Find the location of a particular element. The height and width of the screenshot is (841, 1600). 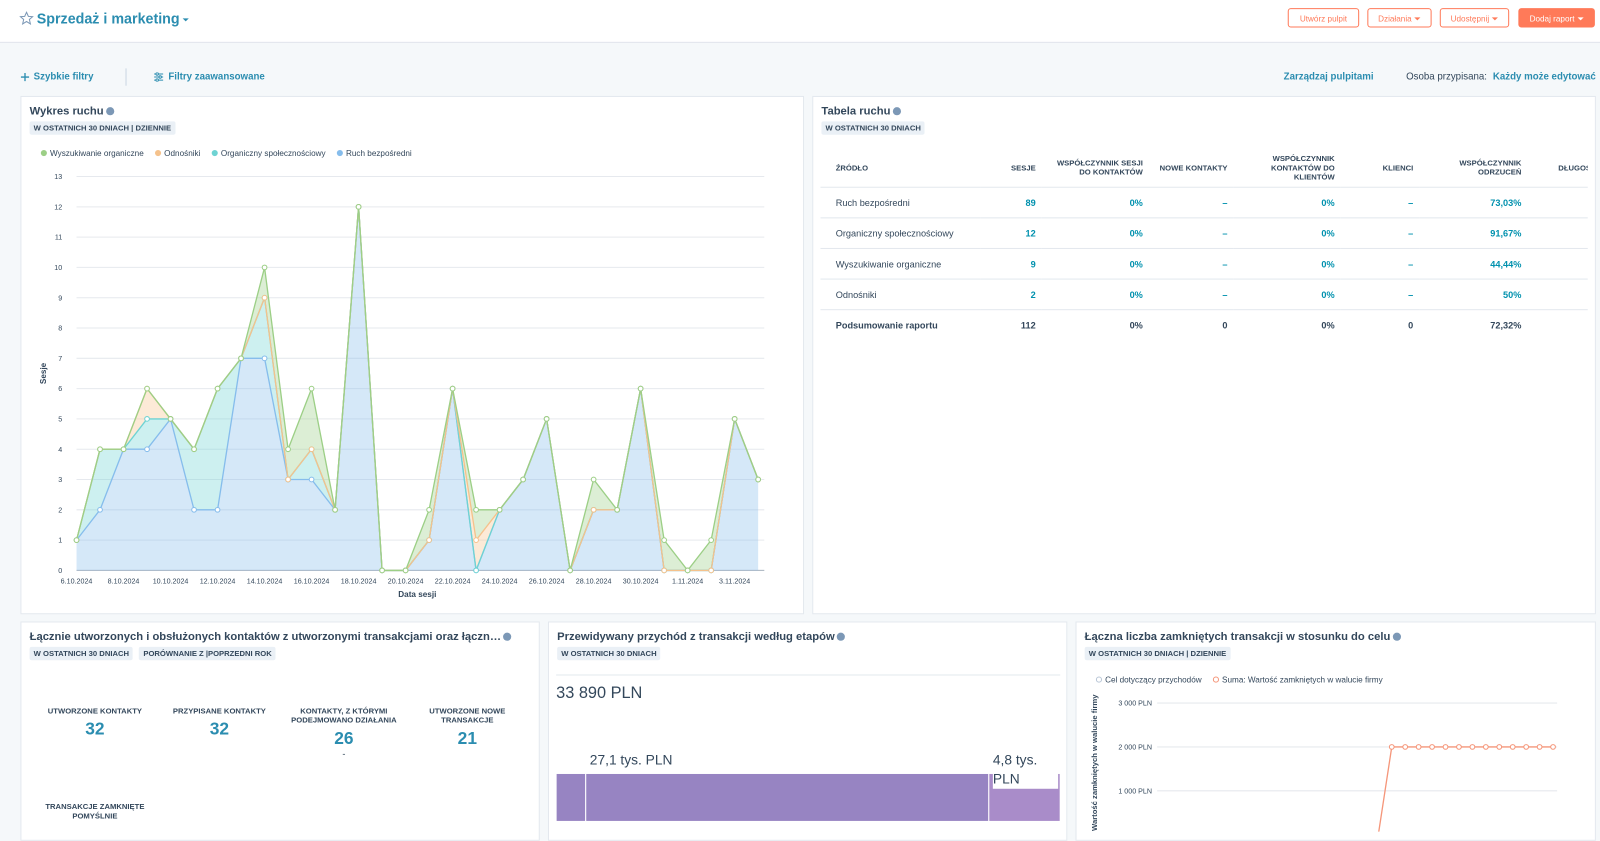

create-dashboard-button: Utwórz pulpit is located at coordinates (1323, 18).